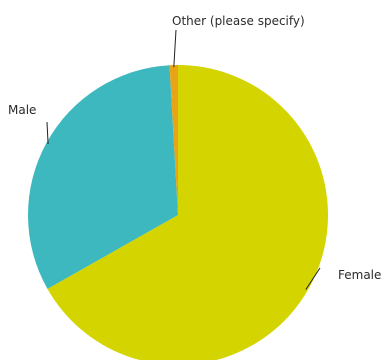  What do you see at coordinates (313, 278) in the screenshot?
I see `leader-line-female` at bounding box center [313, 278].